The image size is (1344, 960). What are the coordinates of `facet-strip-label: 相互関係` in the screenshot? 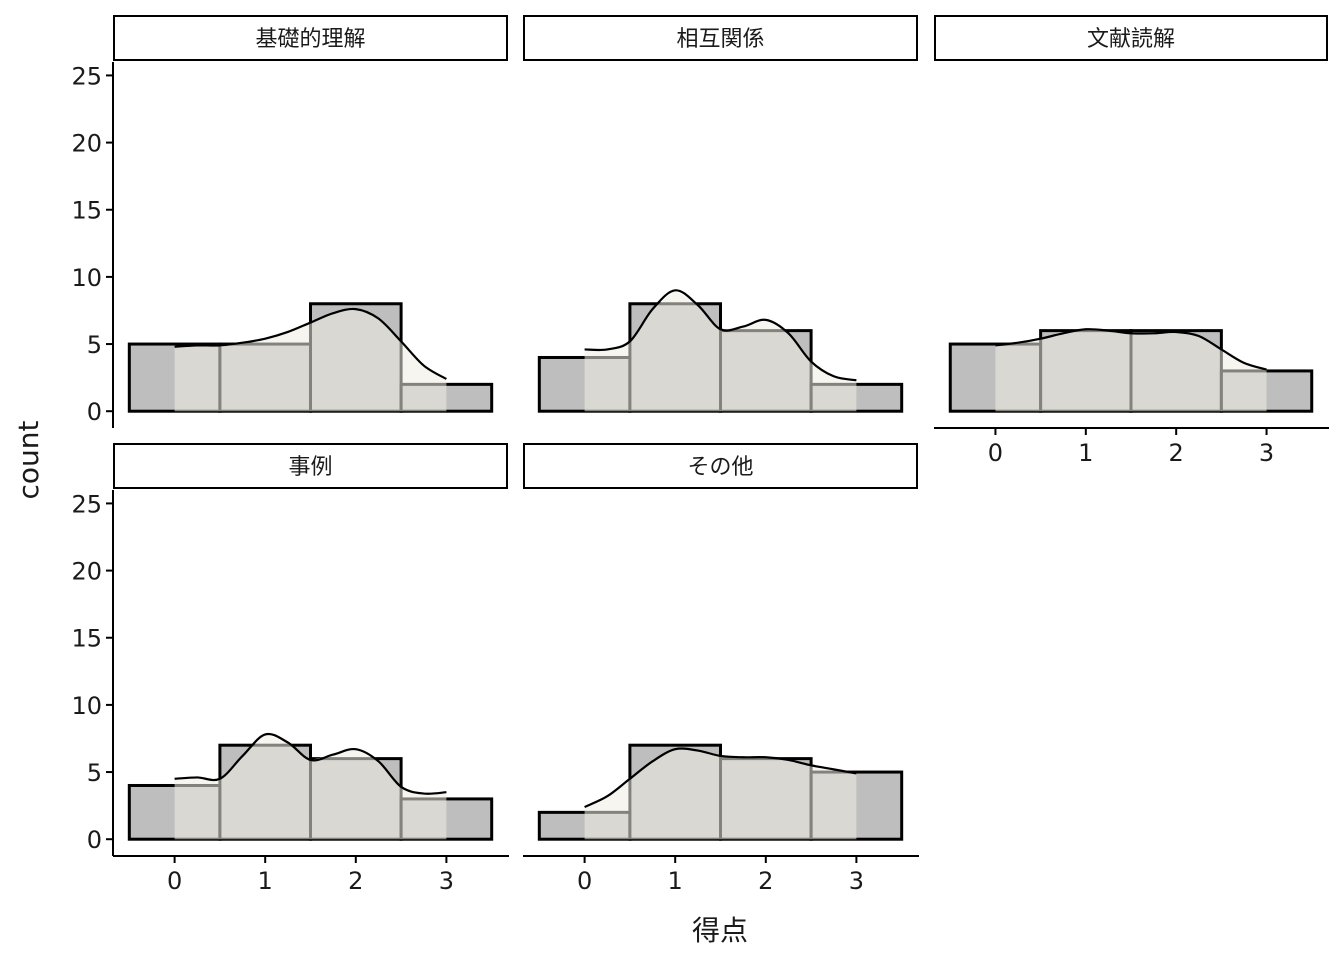 It's located at (720, 39).